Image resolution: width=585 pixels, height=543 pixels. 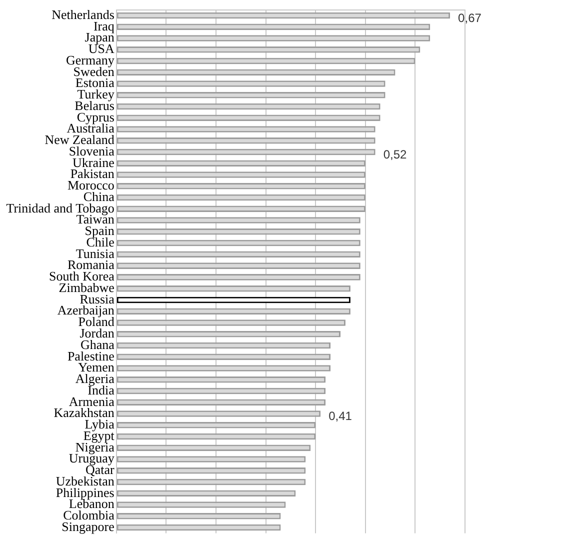 What do you see at coordinates (470, 17) in the screenshot?
I see `data-label: 0,67` at bounding box center [470, 17].